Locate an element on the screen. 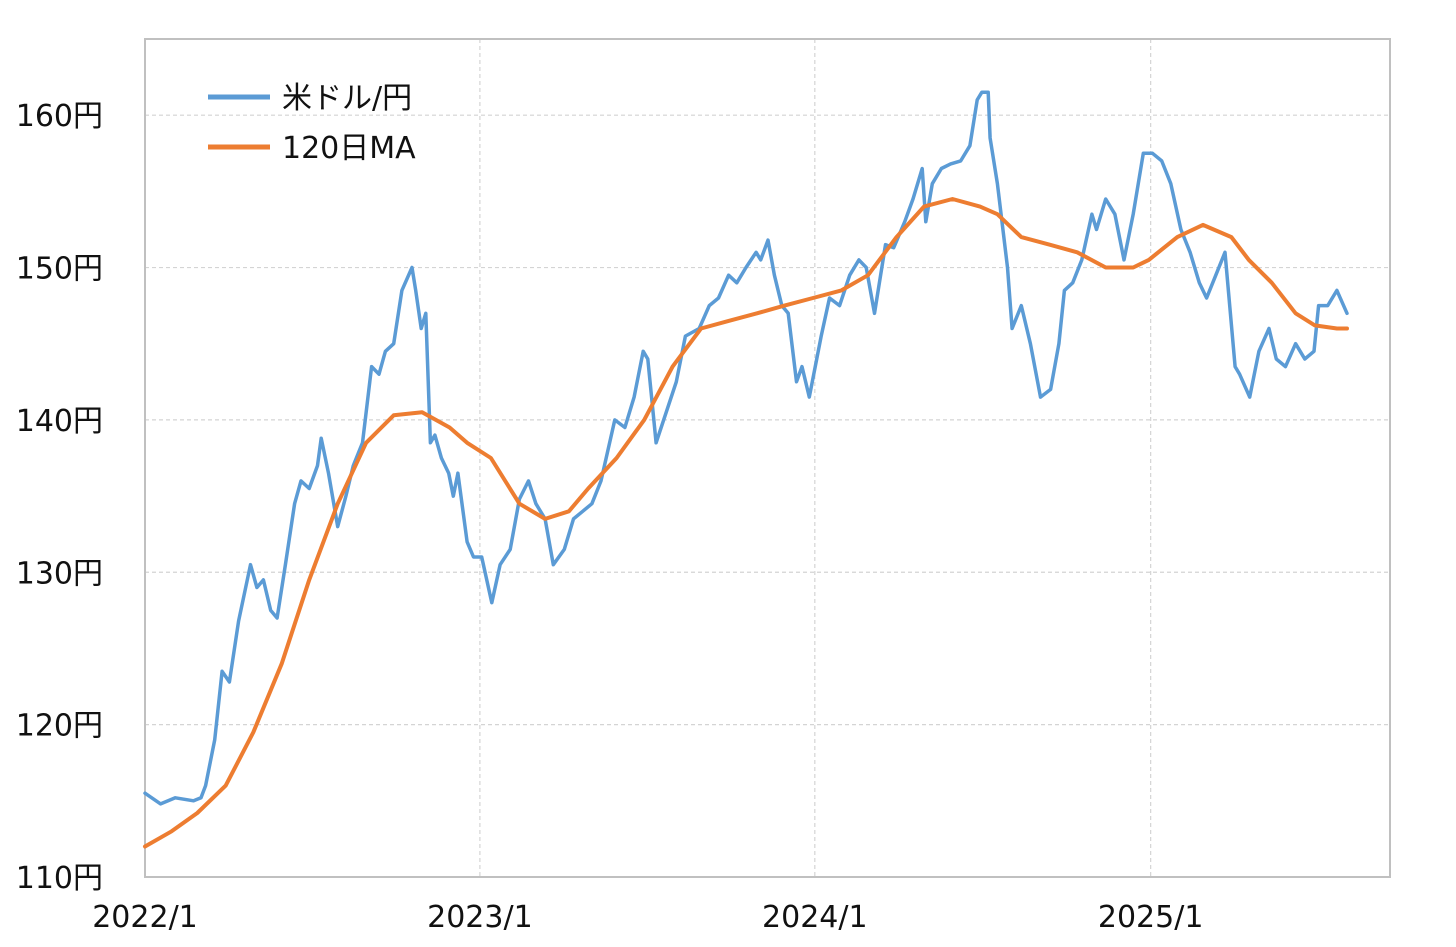 The height and width of the screenshot is (947, 1456). x-tick-label: 2023/1 is located at coordinates (480, 917).